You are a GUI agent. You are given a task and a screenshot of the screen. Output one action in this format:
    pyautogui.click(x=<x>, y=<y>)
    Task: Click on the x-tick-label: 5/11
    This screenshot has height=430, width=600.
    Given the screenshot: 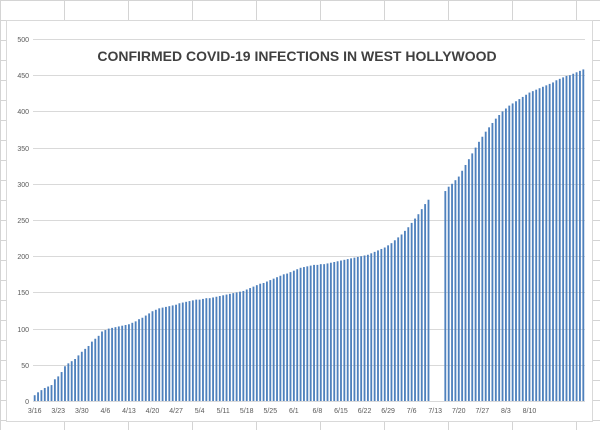 What is the action you would take?
    pyautogui.click(x=223, y=411)
    